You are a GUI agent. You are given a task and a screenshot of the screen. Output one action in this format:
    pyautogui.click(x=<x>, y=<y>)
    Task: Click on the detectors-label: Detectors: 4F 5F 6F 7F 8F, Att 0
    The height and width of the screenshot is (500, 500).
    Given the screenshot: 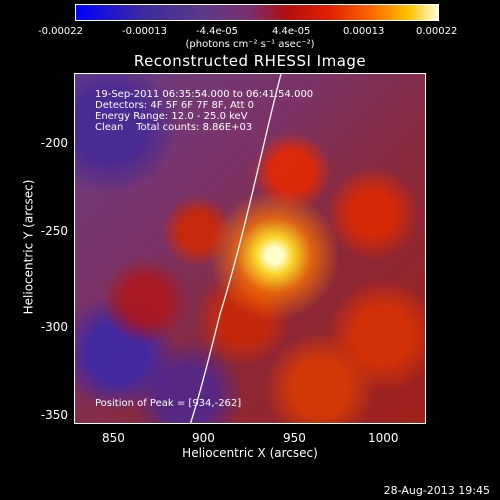 What is the action you would take?
    pyautogui.click(x=175, y=105)
    